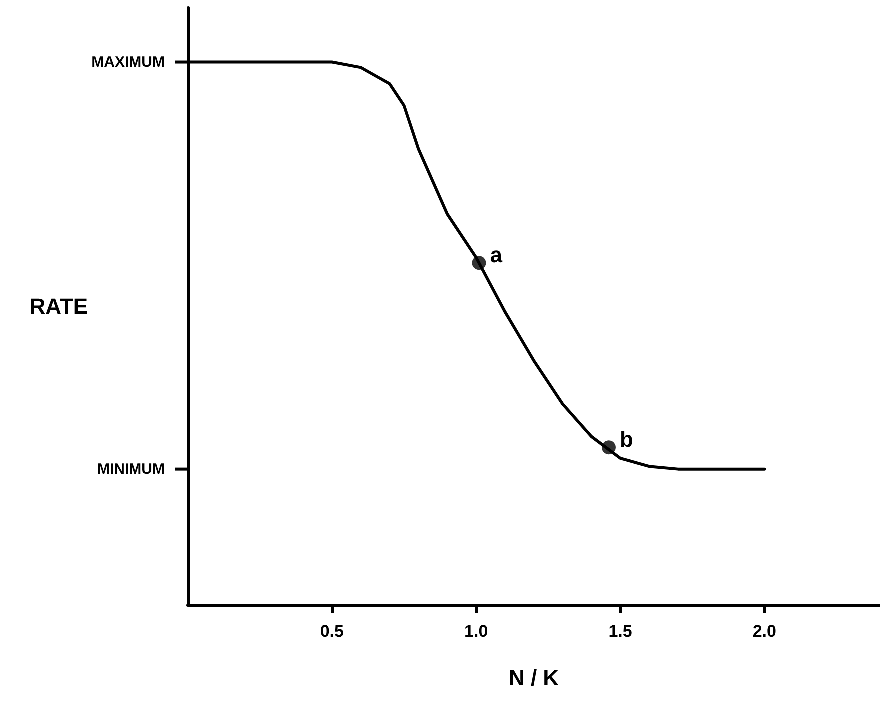 This screenshot has height=709, width=880. What do you see at coordinates (620, 631) in the screenshot?
I see `x-tick-label: 1.5` at bounding box center [620, 631].